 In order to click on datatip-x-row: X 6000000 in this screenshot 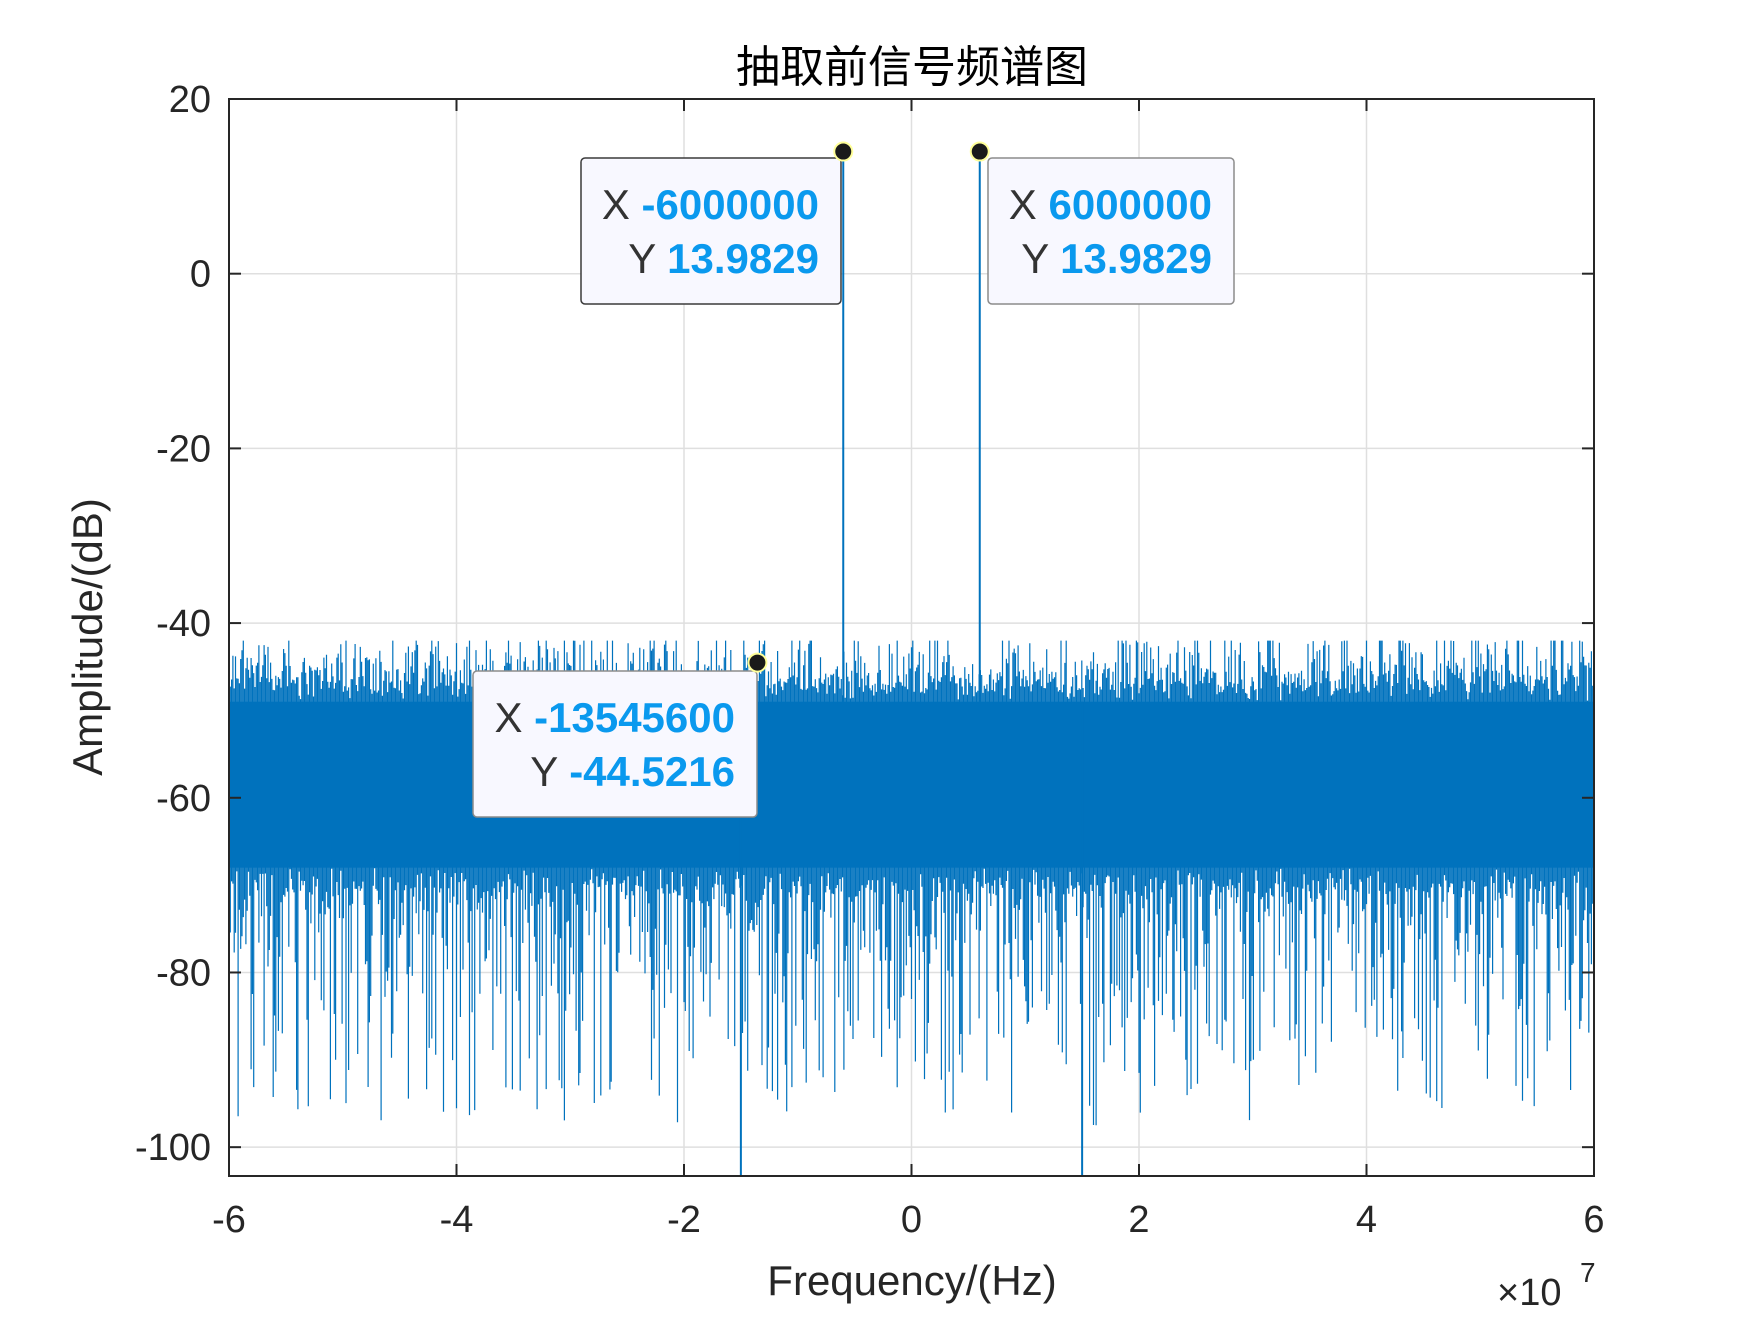, I will do `click(1110, 204)`.